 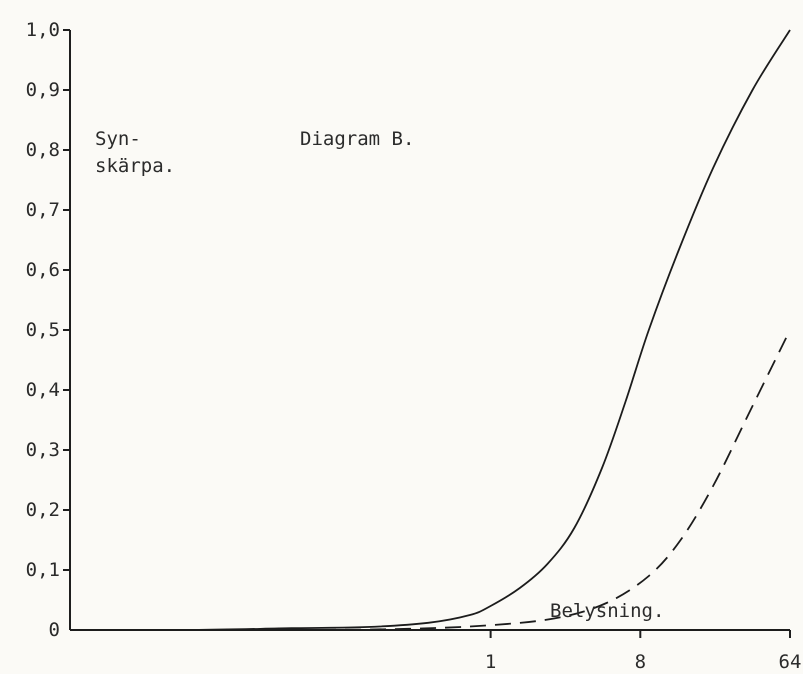 I want to click on y-tick-label: 0,1, so click(x=43, y=570).